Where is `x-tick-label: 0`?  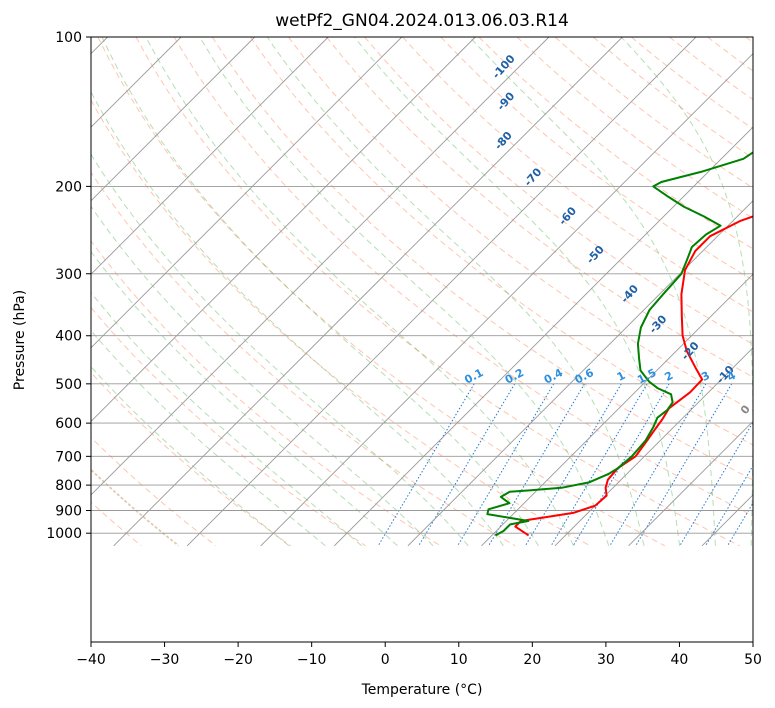 x-tick-label: 0 is located at coordinates (385, 660).